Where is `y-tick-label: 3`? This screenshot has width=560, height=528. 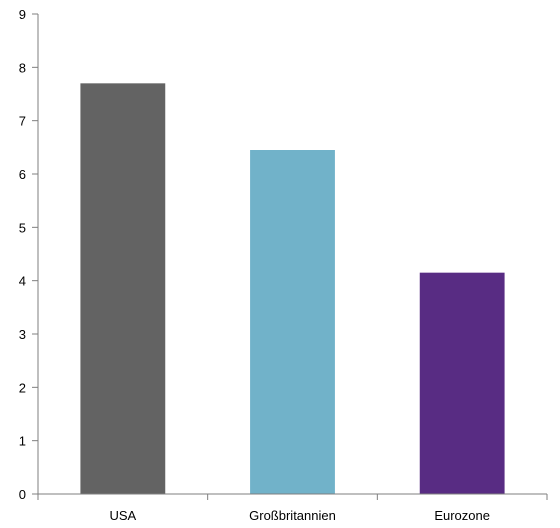
y-tick-label: 3 is located at coordinates (22, 334).